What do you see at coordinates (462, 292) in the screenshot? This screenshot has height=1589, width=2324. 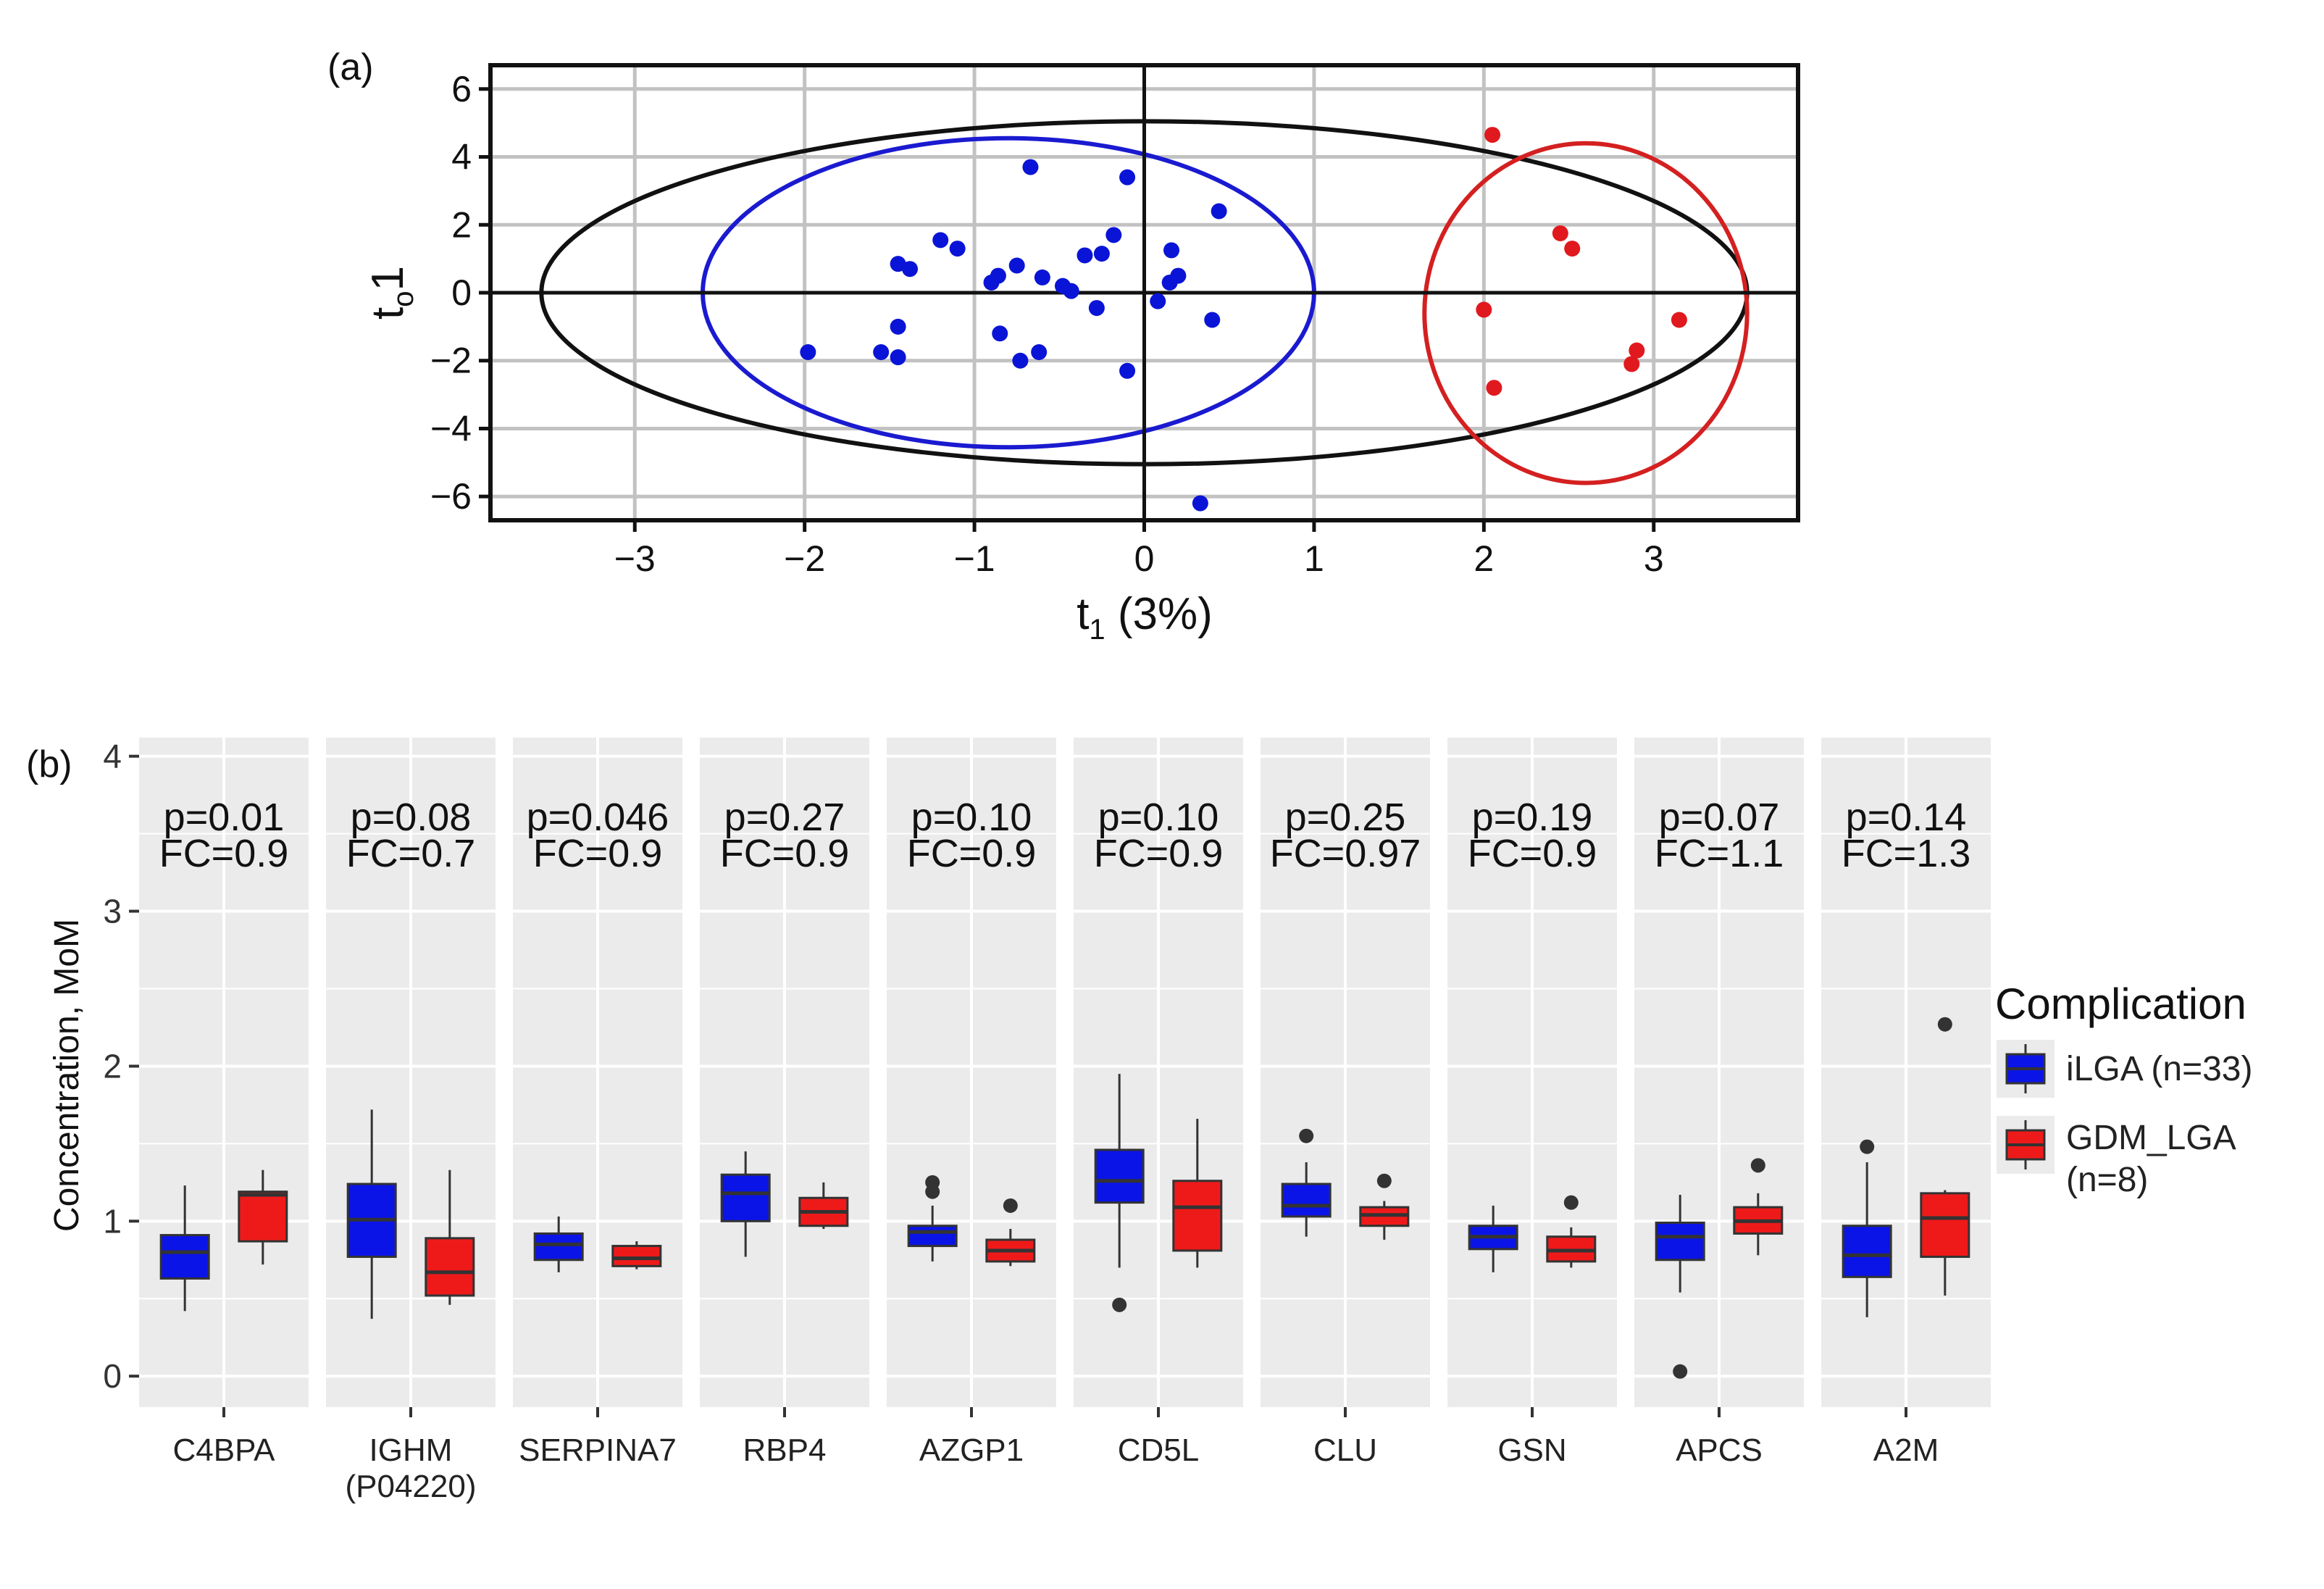 I see `scatter-y-tick-label: 0` at bounding box center [462, 292].